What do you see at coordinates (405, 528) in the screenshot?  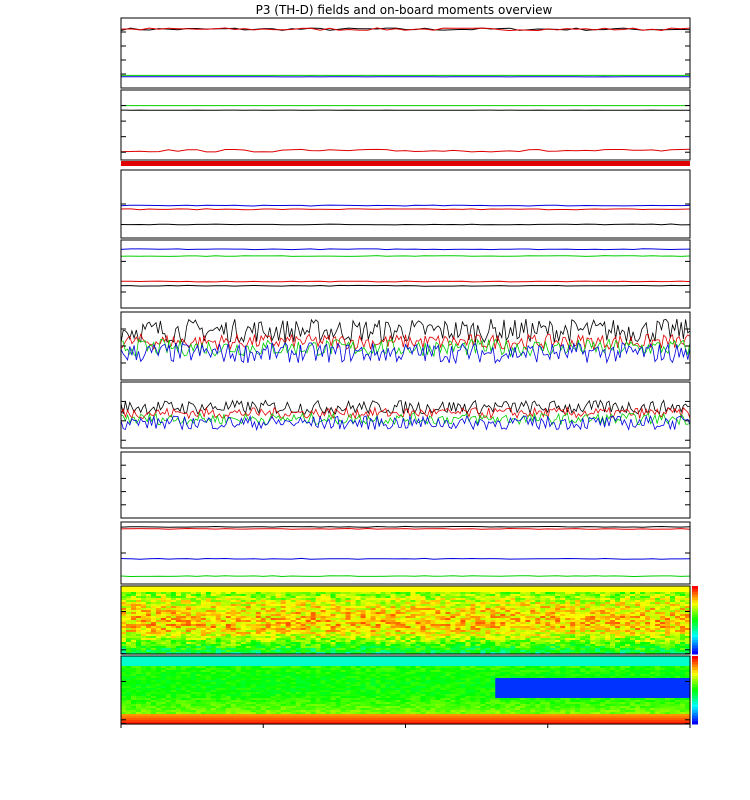 I see `series-Pb` at bounding box center [405, 528].